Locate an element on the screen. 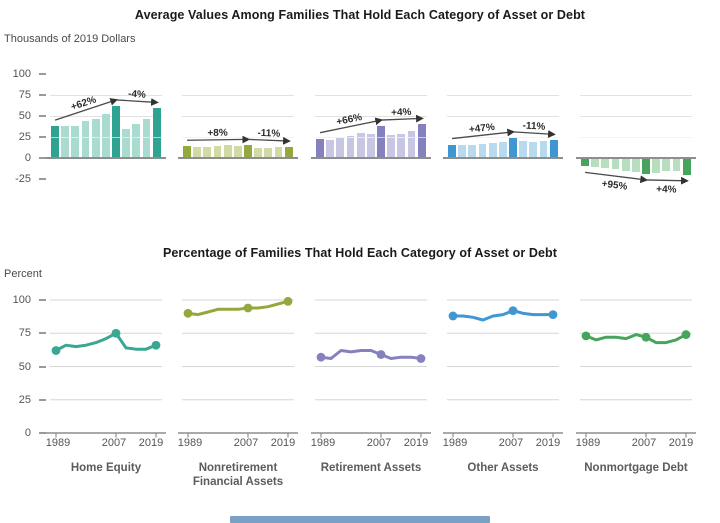 This screenshot has height=523, width=720. bar-panel-home-equity: +62% -4% is located at coordinates (106, 126).